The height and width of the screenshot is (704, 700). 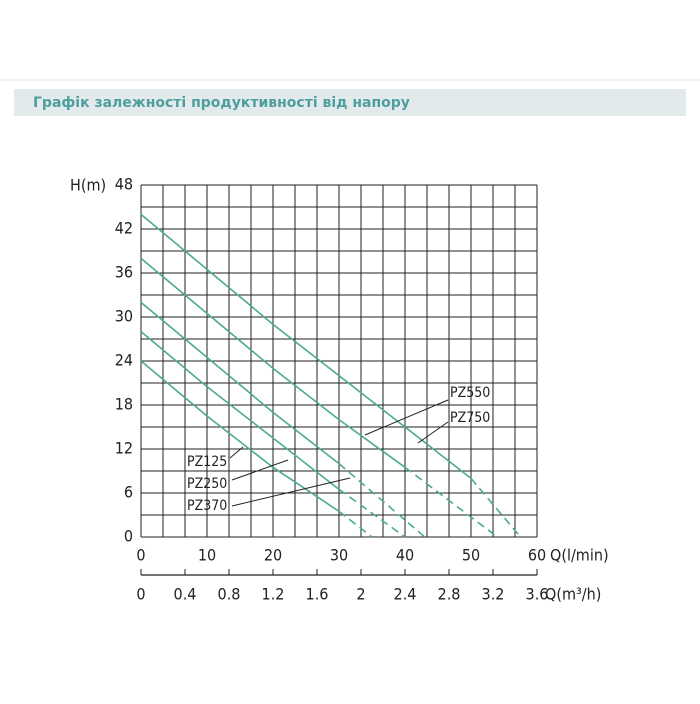 I want to click on series-label: PZ750, so click(x=470, y=418).